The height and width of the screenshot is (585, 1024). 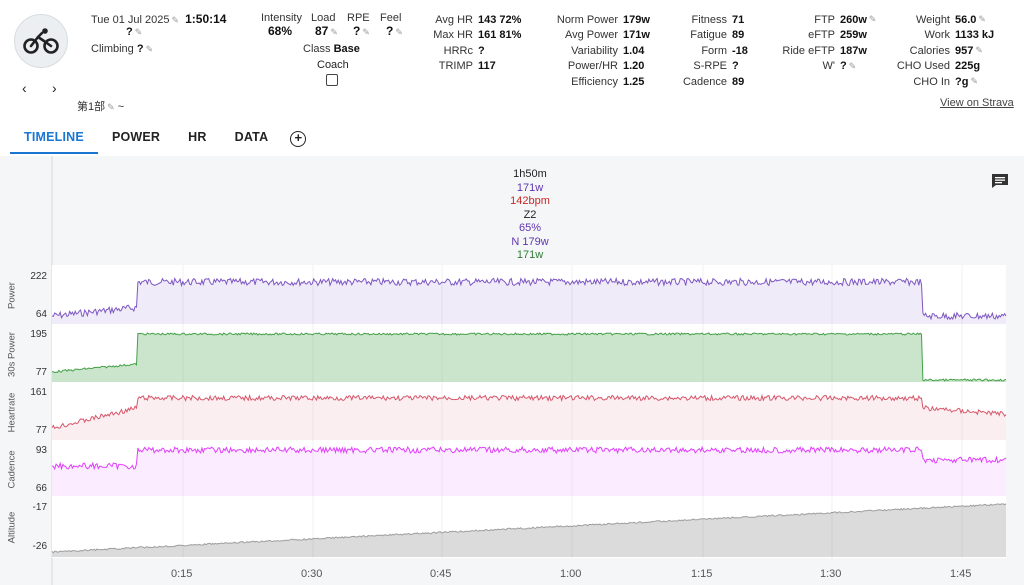 I want to click on ftp-metric-row: W'? ✎, so click(x=824, y=67).